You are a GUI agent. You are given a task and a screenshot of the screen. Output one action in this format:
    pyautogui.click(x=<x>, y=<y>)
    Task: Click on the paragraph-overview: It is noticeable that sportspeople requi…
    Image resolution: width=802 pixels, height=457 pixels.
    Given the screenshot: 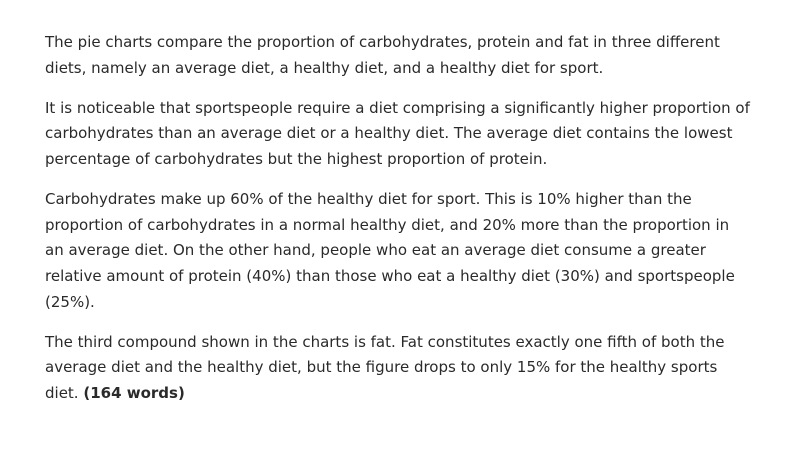 What is the action you would take?
    pyautogui.click(x=397, y=133)
    